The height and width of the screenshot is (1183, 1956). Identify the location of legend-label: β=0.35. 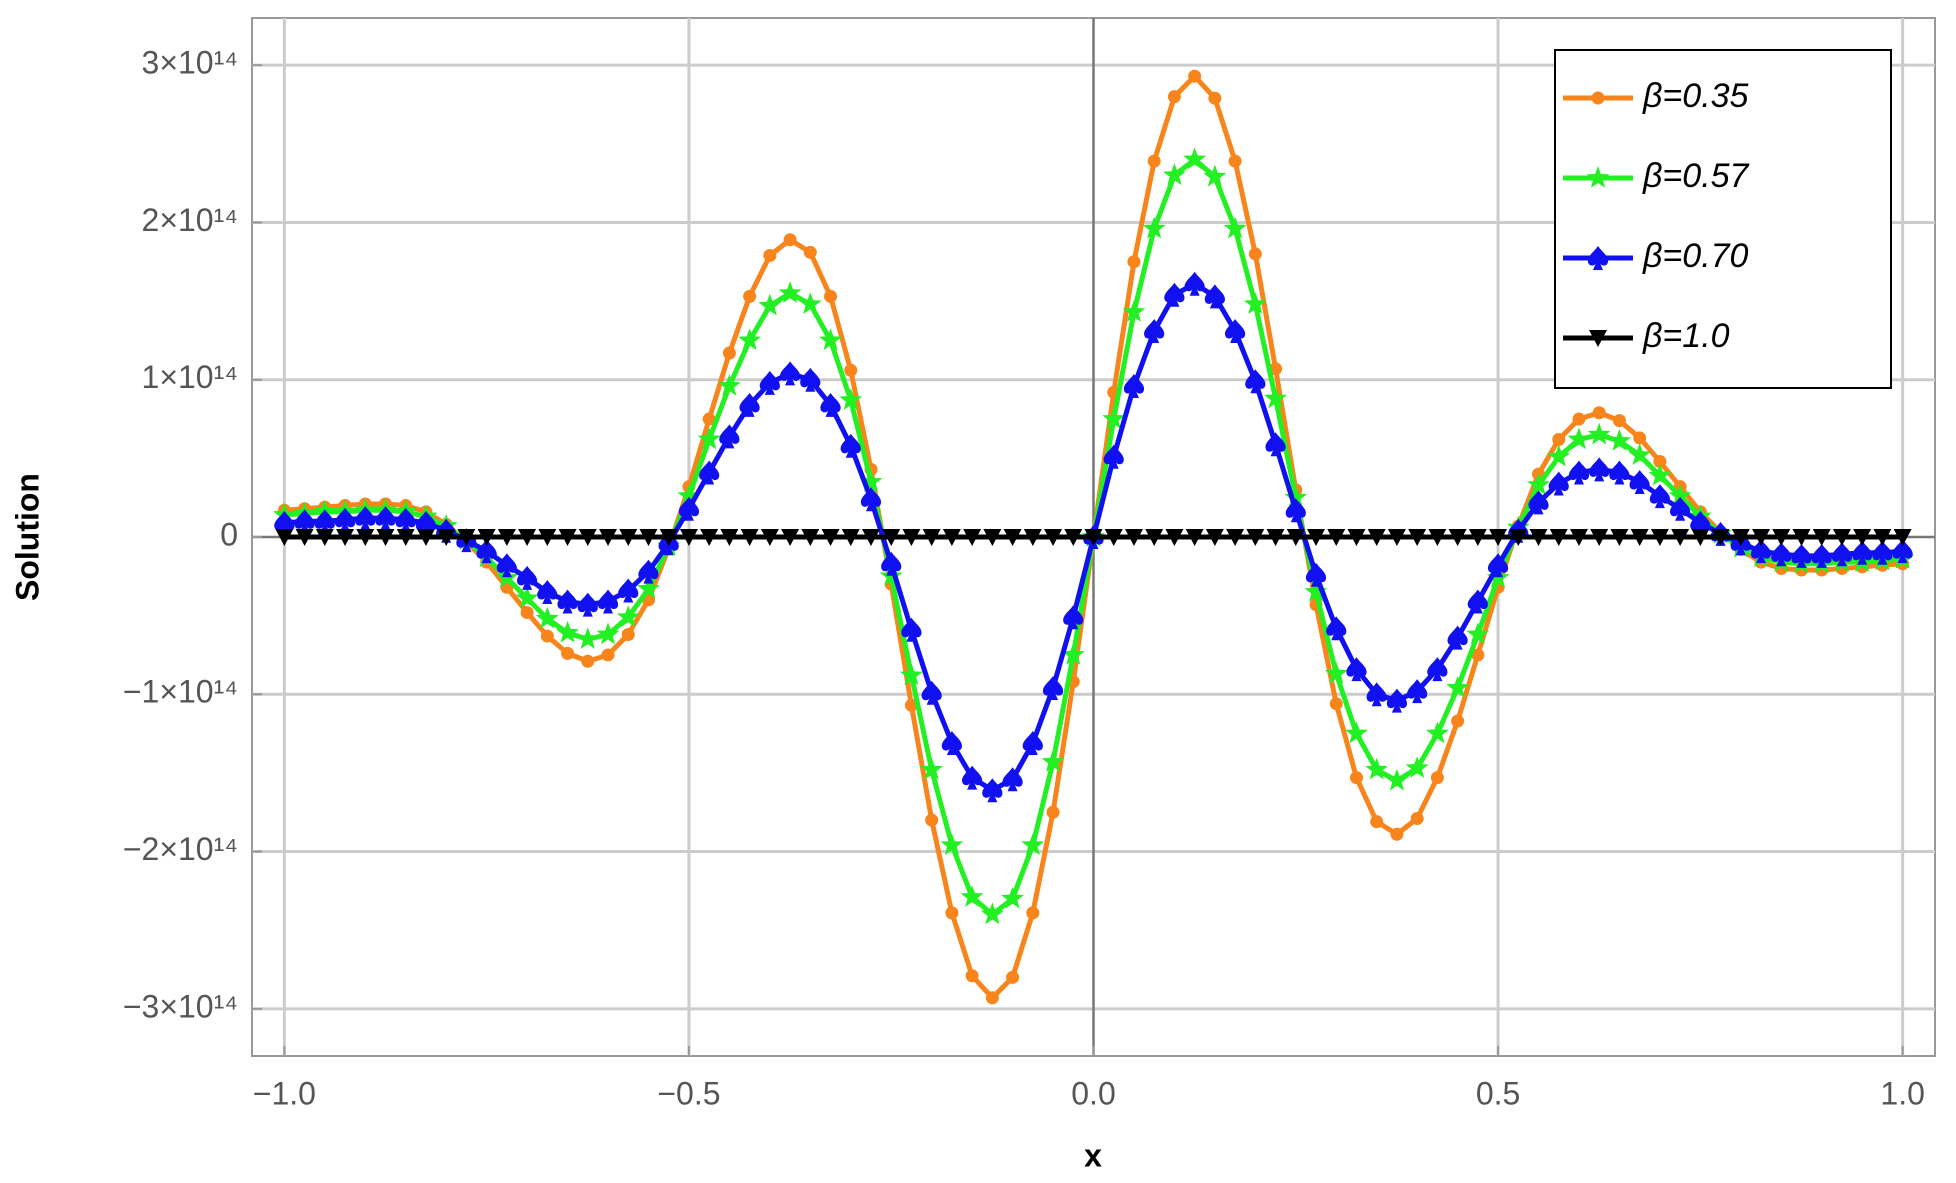
(1695, 96).